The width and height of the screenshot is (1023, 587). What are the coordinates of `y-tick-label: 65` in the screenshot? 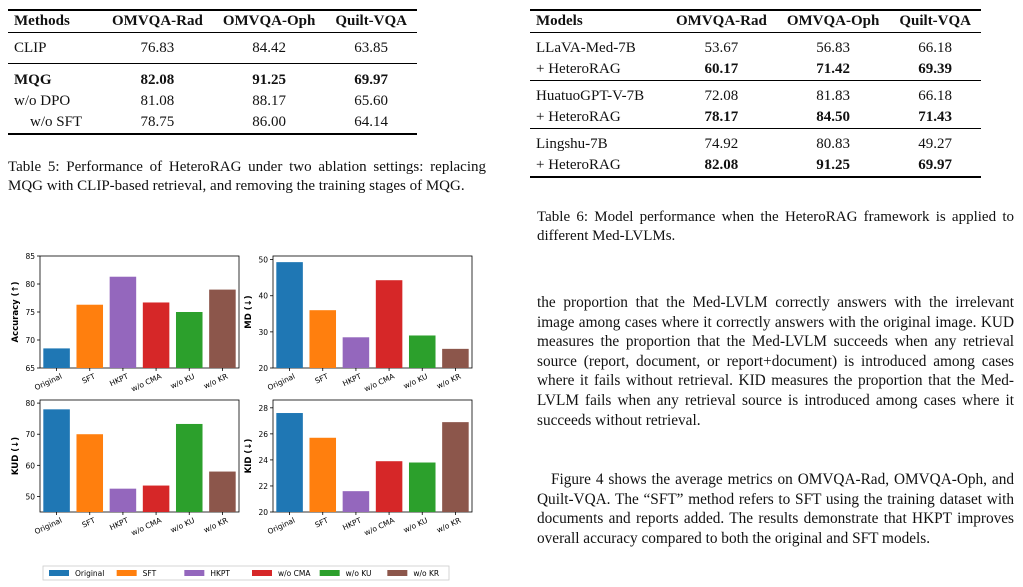 It's located at (30, 368).